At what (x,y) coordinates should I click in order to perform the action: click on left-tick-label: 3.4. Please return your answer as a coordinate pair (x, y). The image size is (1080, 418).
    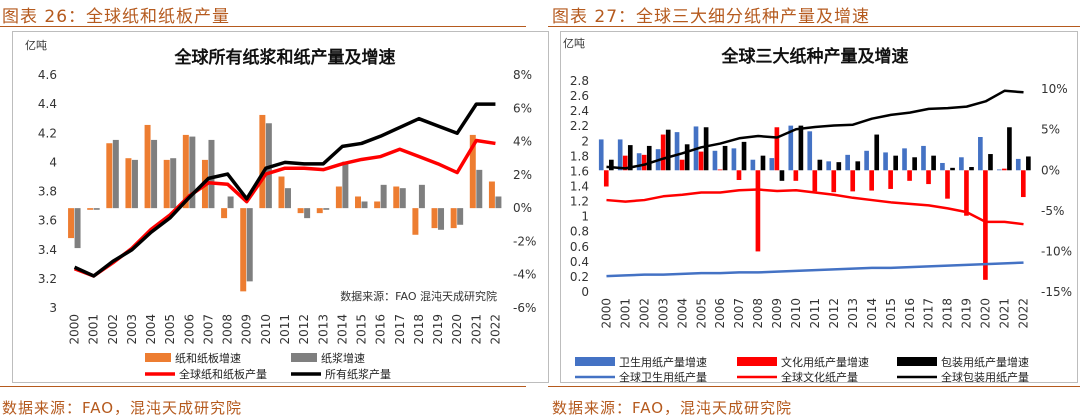
    Looking at the image, I should click on (47, 250).